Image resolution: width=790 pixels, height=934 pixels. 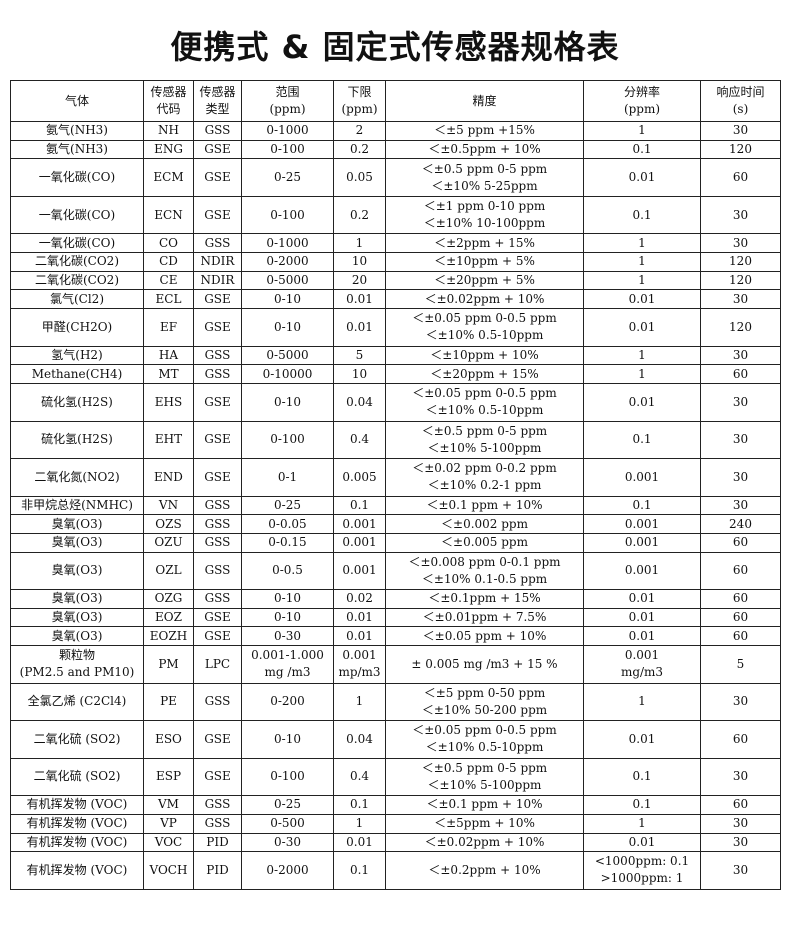 I want to click on table-cell: Methane(CH4), so click(x=77, y=374).